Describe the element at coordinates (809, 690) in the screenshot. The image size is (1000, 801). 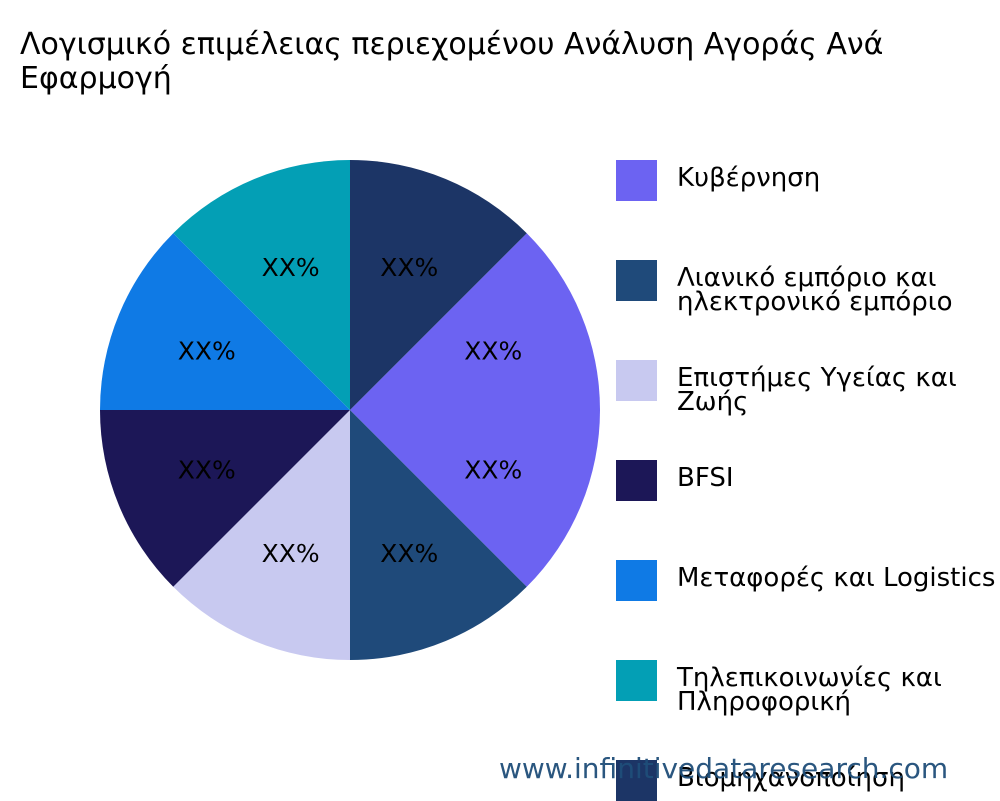
I see `legend-label: Τηλεπικοινωνίες και Πληροφορική` at that location.